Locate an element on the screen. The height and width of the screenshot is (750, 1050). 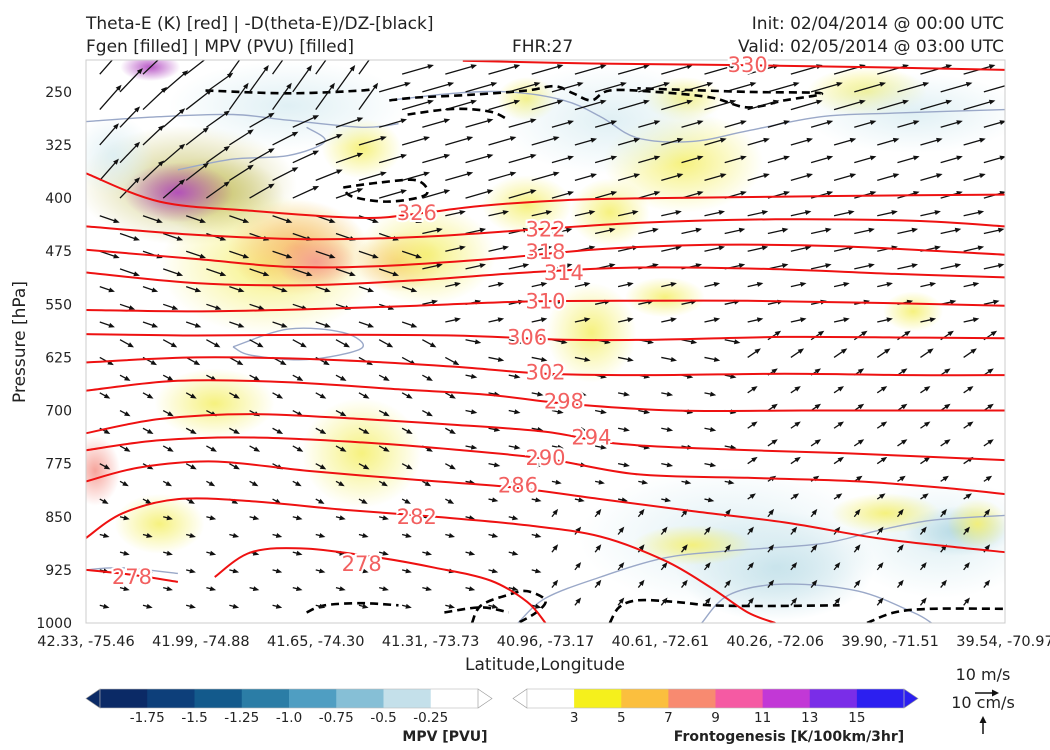
cbar2-end-left is located at coordinates (520, 698).